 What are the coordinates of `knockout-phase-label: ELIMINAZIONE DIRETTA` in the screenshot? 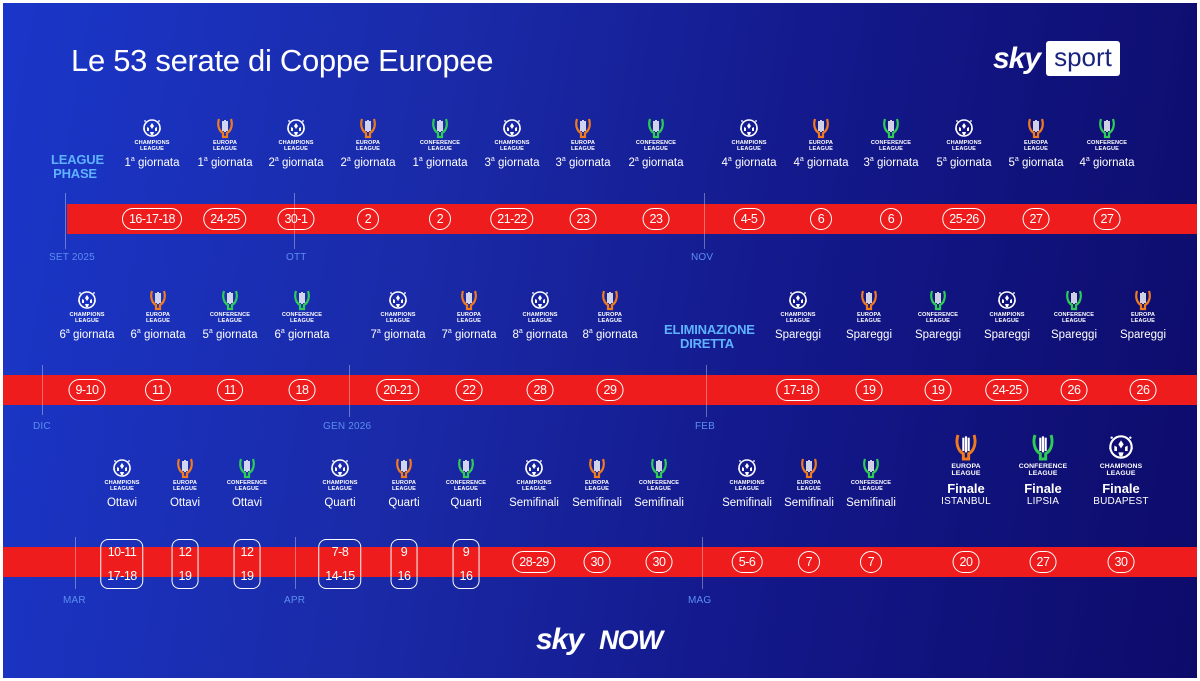 It's located at (709, 336).